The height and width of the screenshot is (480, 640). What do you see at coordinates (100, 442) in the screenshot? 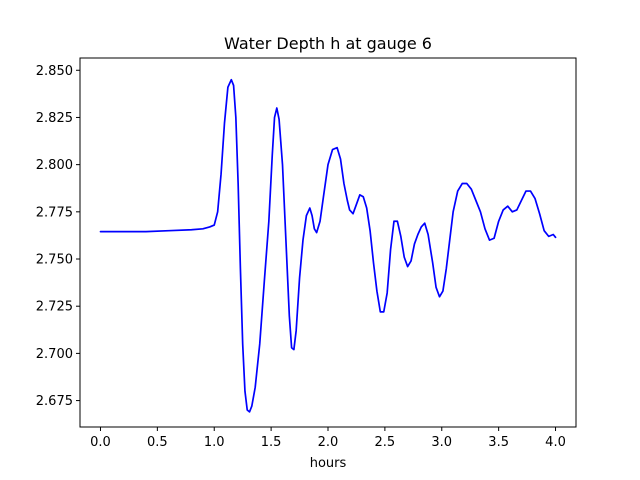
I see `x-tick-label: 0.0` at bounding box center [100, 442].